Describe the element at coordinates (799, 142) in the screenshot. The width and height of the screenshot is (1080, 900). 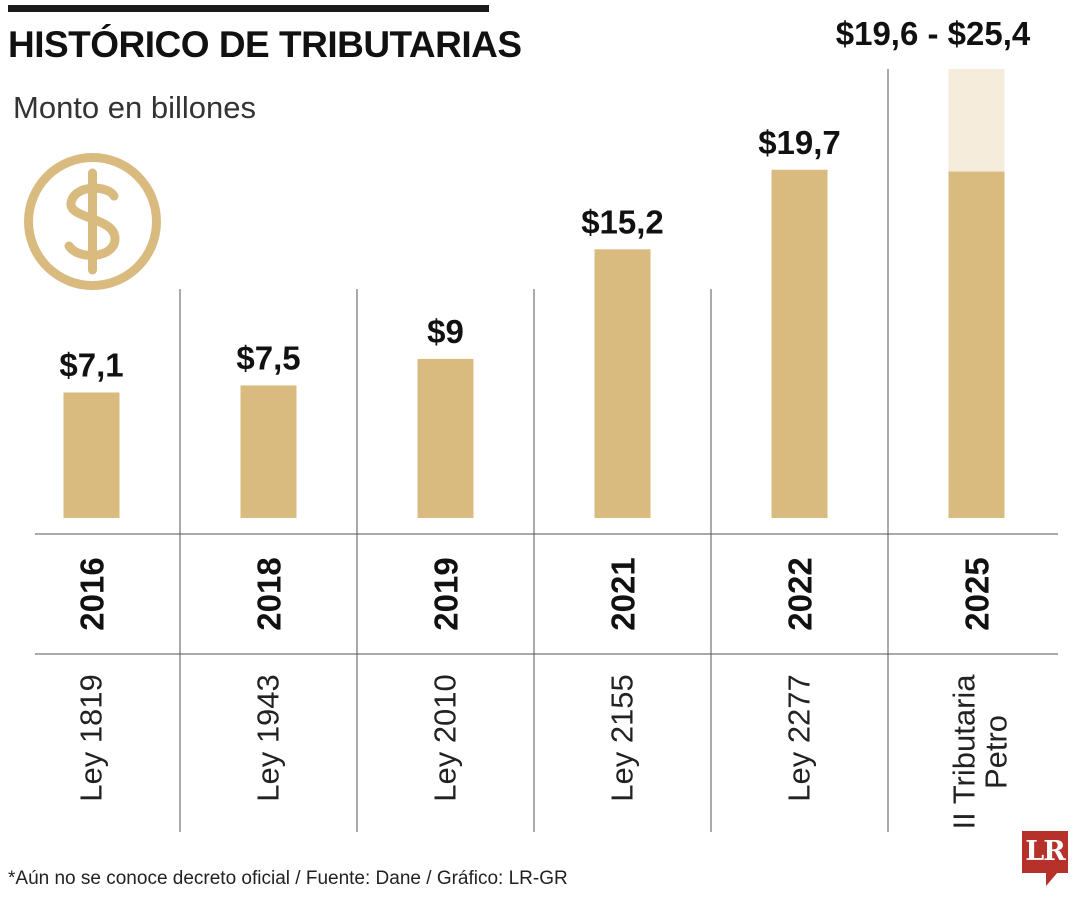
I see `bar-value-label: $19,7` at that location.